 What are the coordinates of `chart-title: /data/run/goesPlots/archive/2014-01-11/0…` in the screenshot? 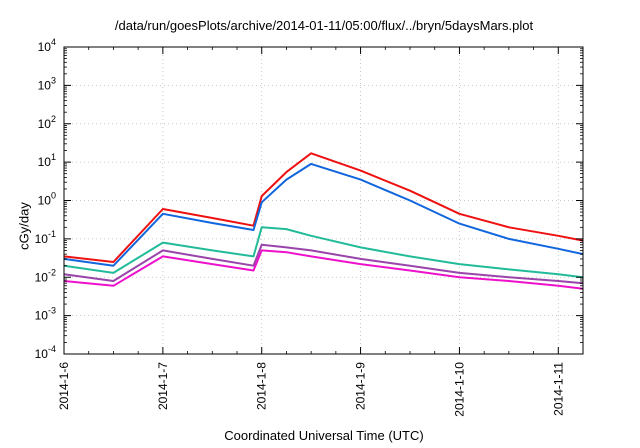 It's located at (324, 25).